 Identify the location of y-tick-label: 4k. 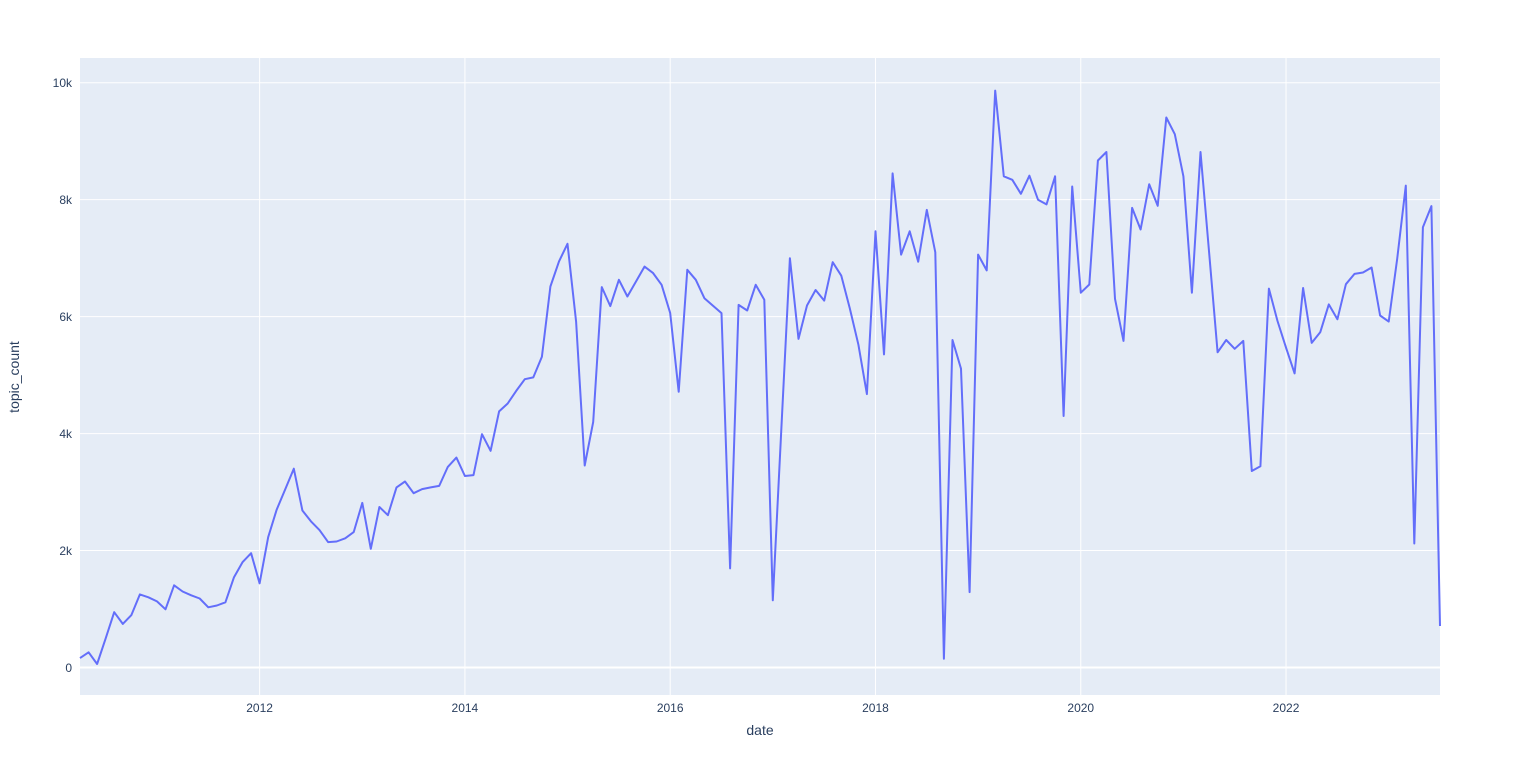
(65, 433).